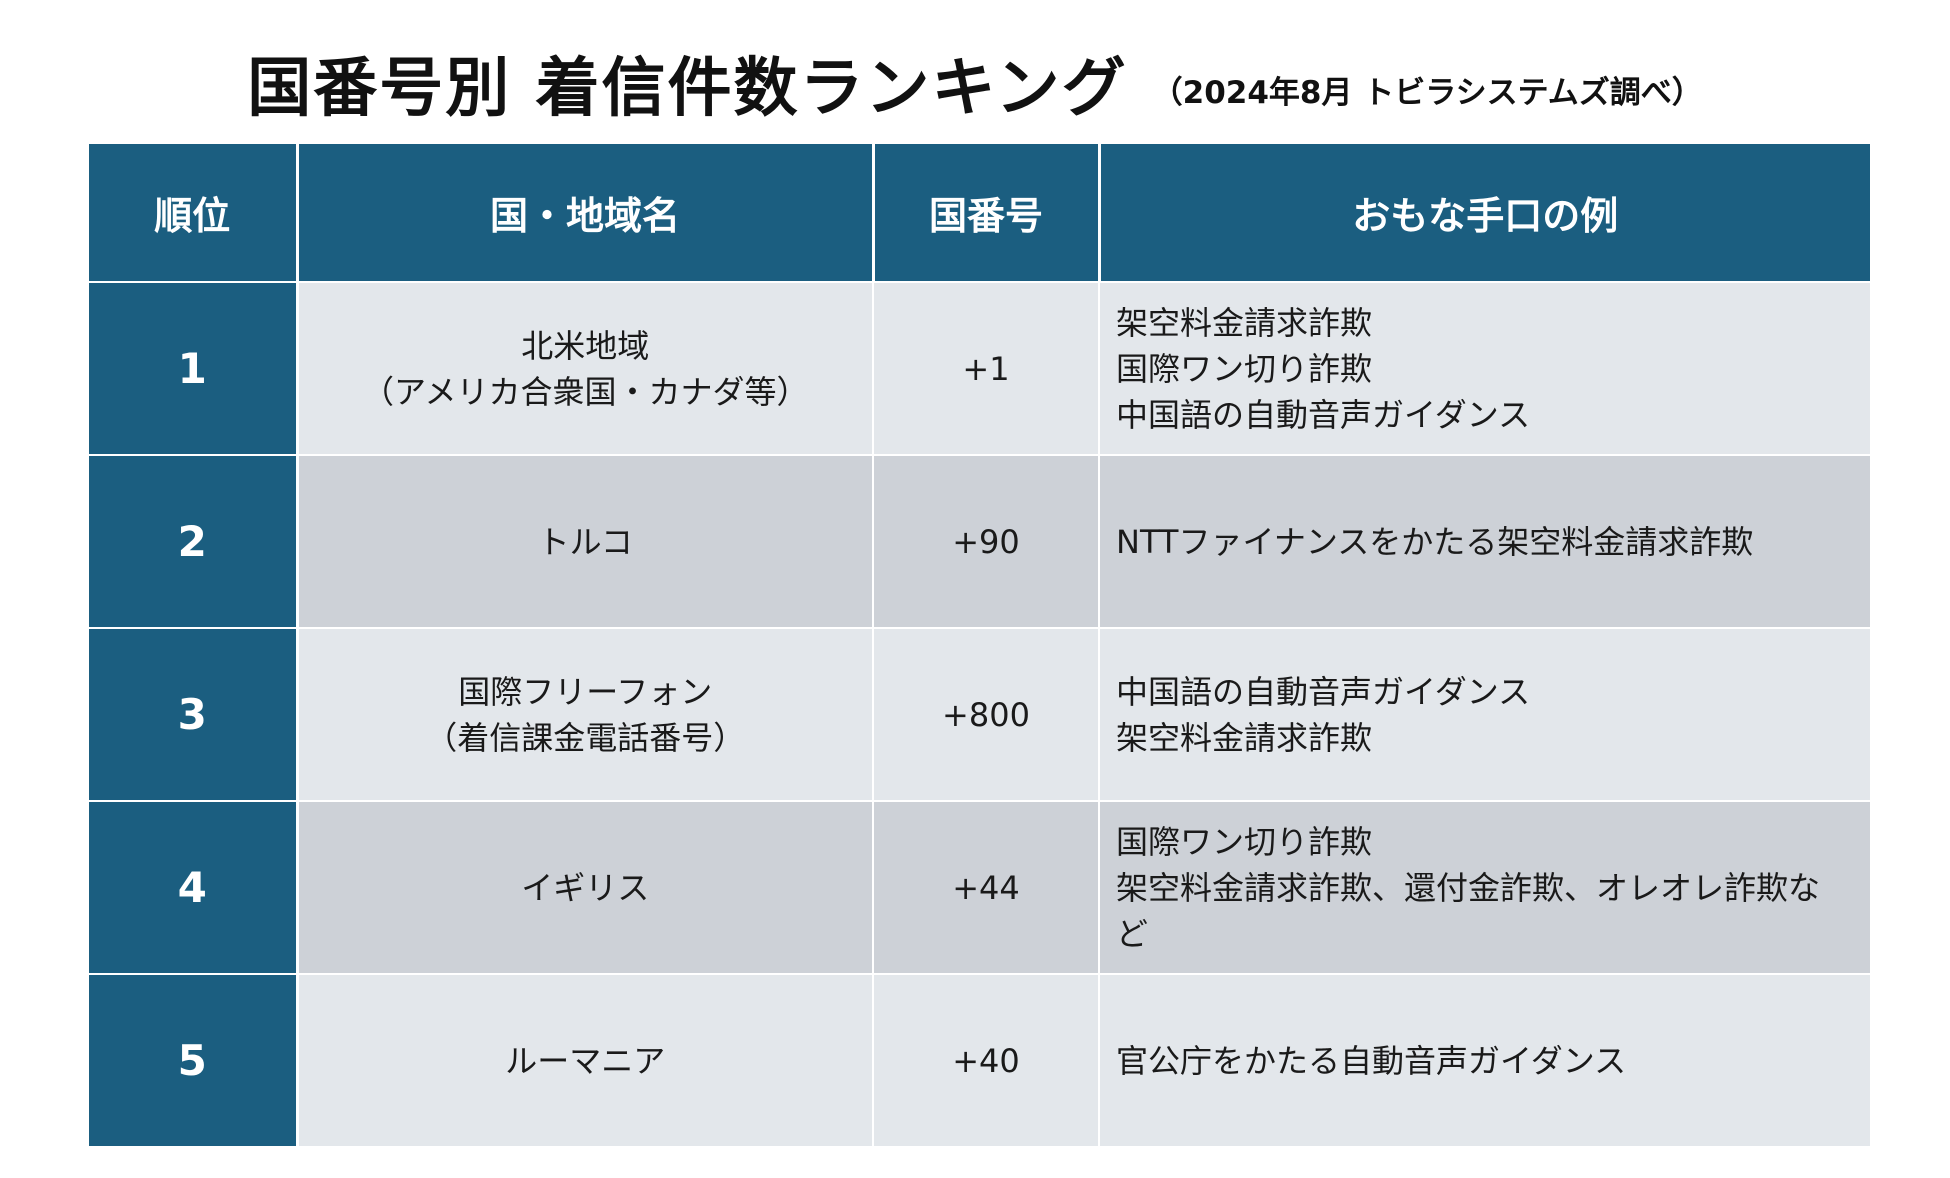  I want to click on country-name: 国際フリーフォン, so click(585, 691).